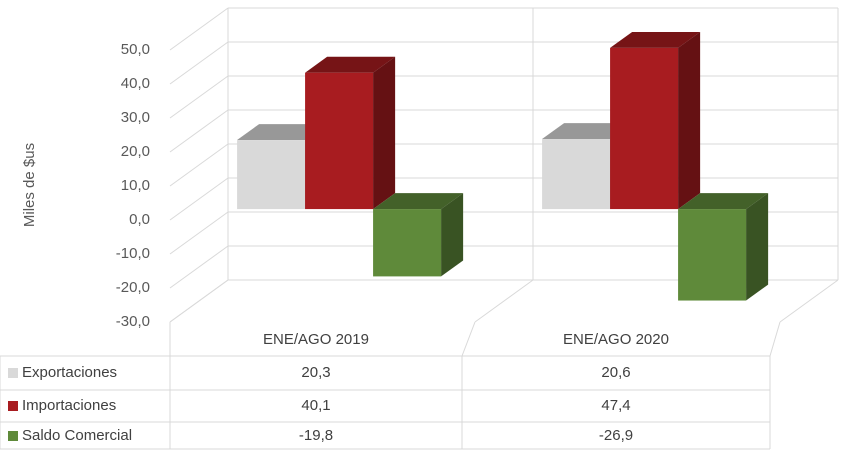  I want to click on table-value: 40,1, so click(315, 405).